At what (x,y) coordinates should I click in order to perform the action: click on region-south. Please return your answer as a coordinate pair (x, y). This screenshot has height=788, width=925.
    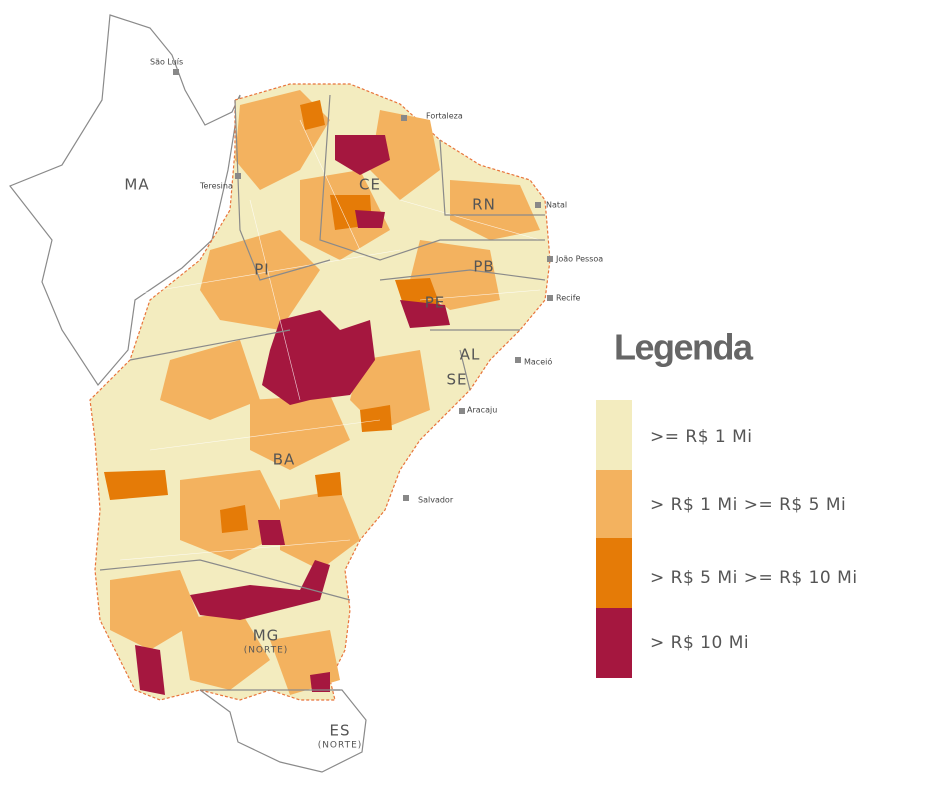
    Looking at the image, I should click on (282, 731).